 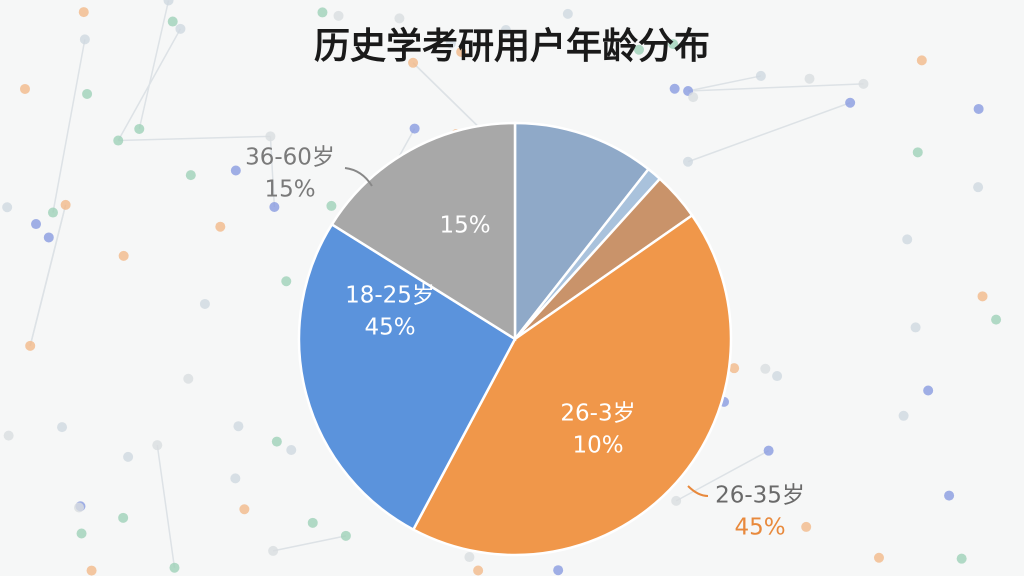 What do you see at coordinates (597, 446) in the screenshot?
I see `data-label: 10%` at bounding box center [597, 446].